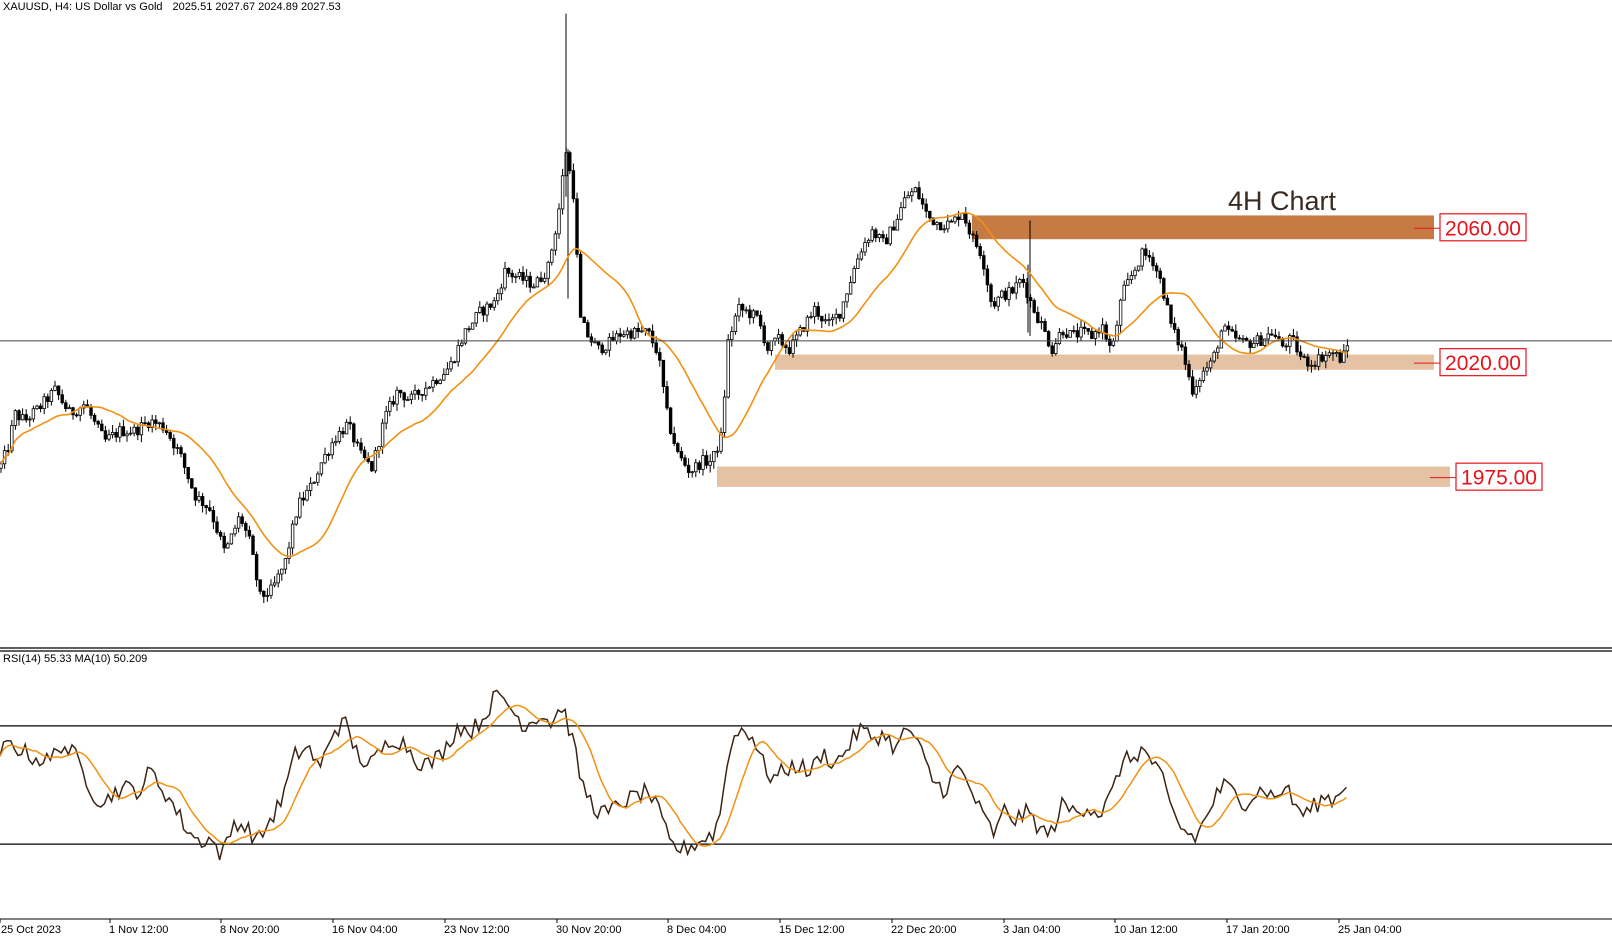 This screenshot has height=937, width=1612. What do you see at coordinates (1370, 930) in the screenshot?
I see `time-tick-label: 25 Jan 04:00` at bounding box center [1370, 930].